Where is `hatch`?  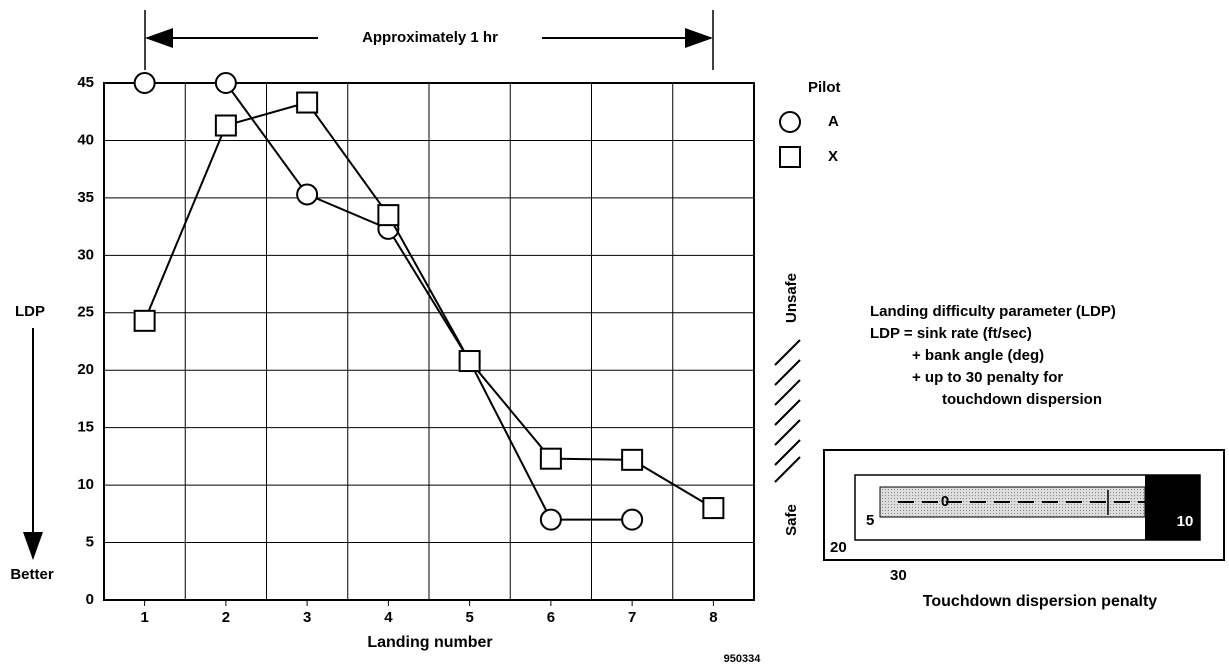 hatch is located at coordinates (787, 411).